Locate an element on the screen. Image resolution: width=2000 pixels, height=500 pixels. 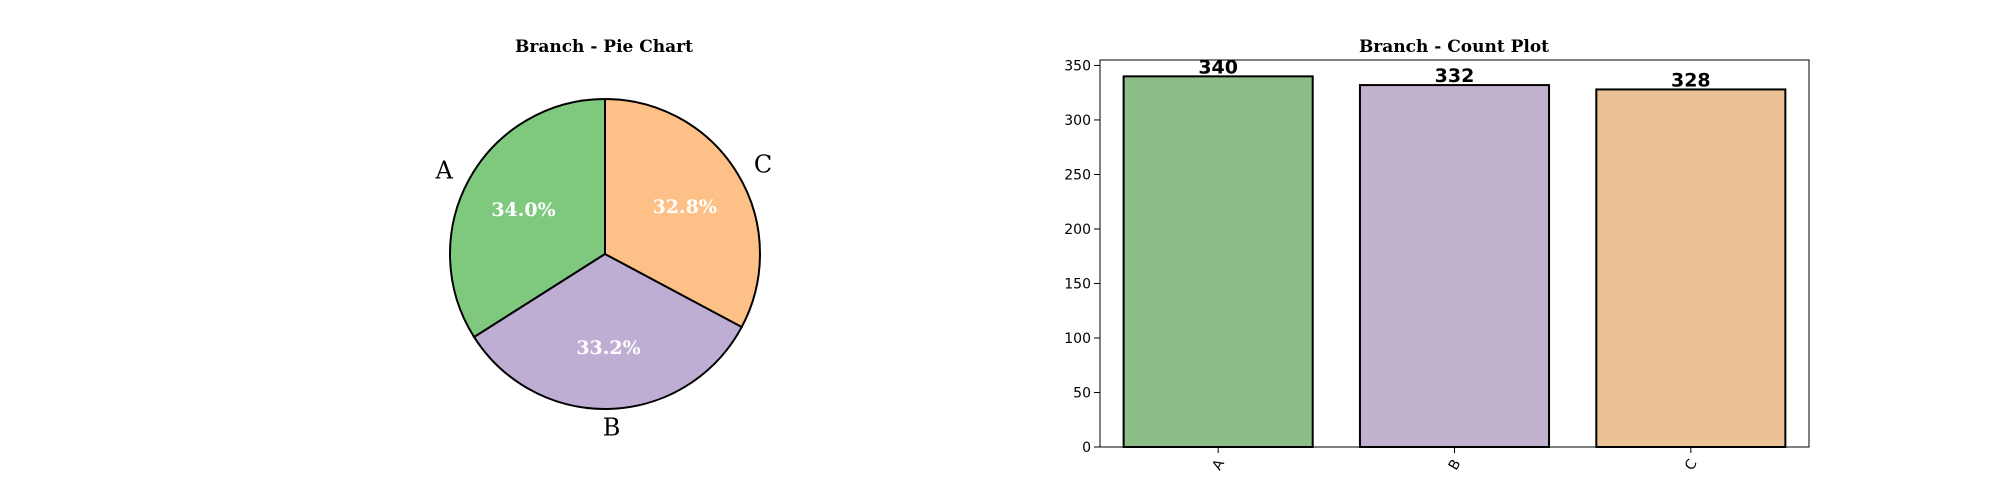
pie-chart: Branch - Pie Chart 34.0% A 33.2% B 32.8% C is located at coordinates (604, 239).